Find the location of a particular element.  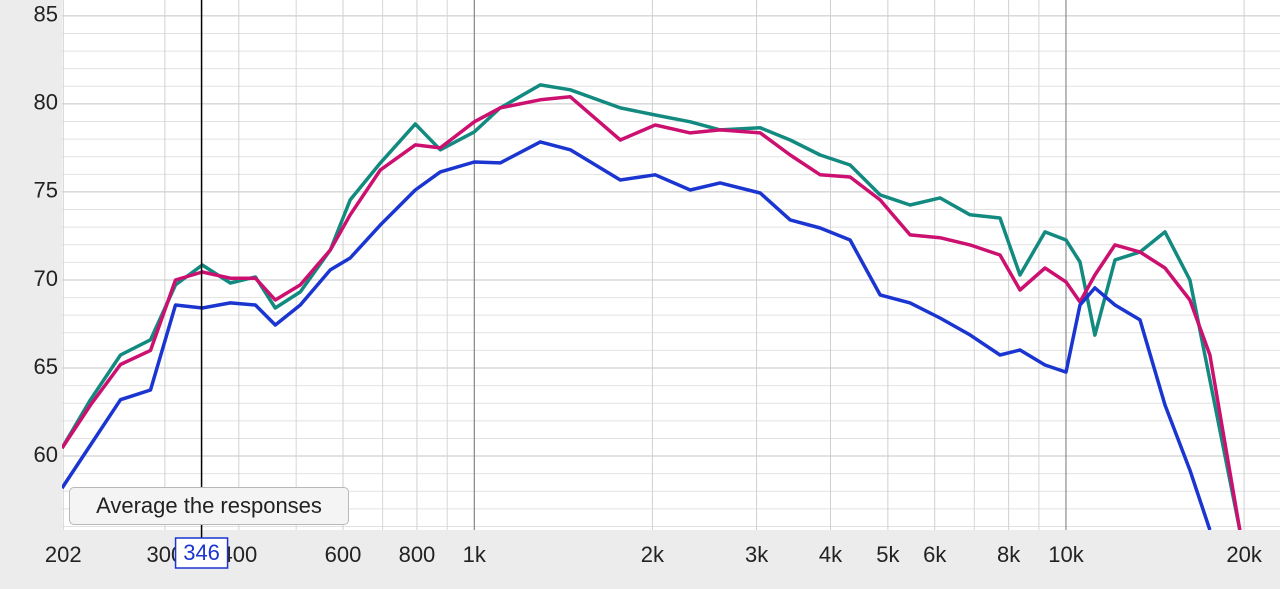

cursor-box is located at coordinates (201, 553).